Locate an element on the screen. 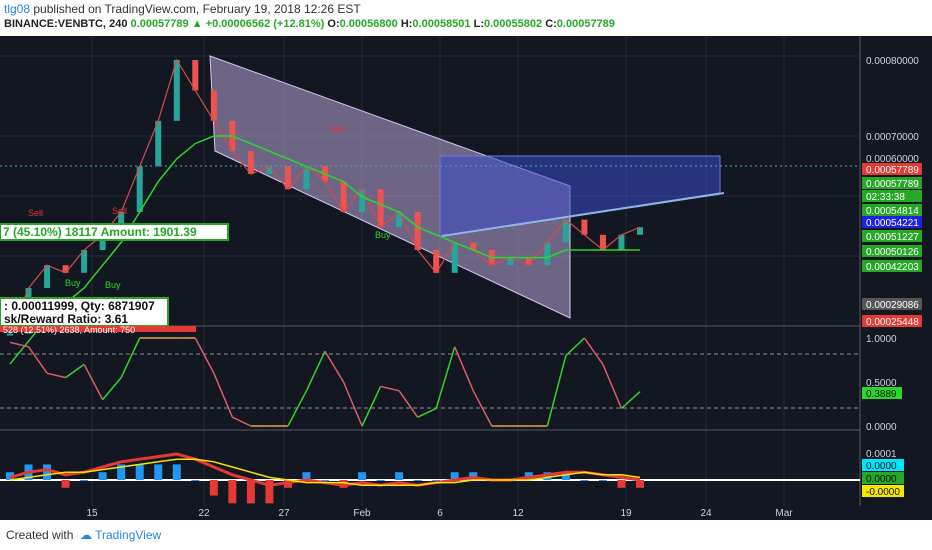 The width and height of the screenshot is (932, 550). tradingview-logo-icon: ☁ TradingView is located at coordinates (121, 535).